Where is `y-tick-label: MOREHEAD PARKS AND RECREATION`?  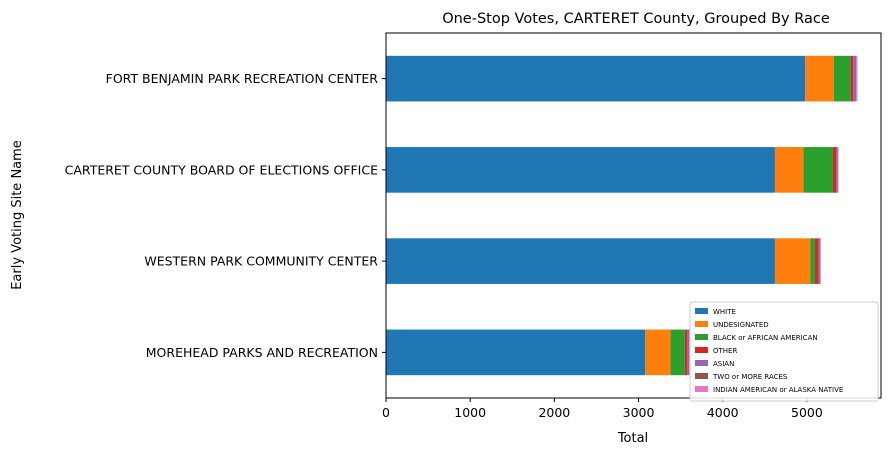 y-tick-label: MOREHEAD PARKS AND RECREATION is located at coordinates (262, 352).